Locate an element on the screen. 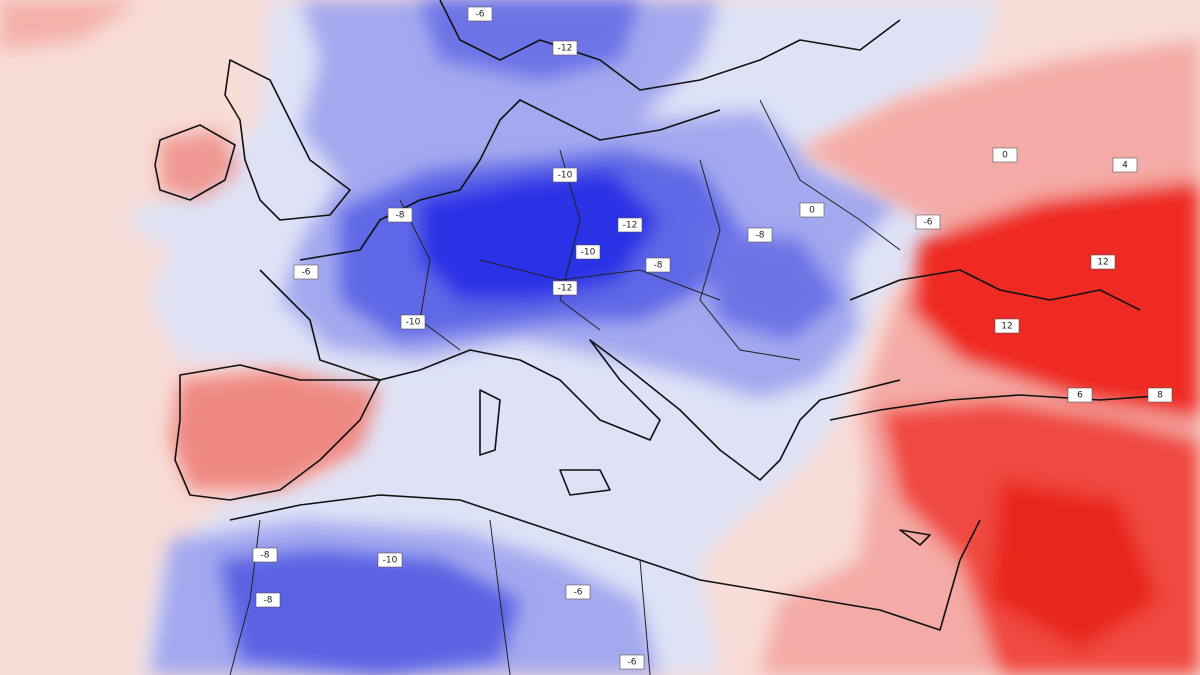  value-label: 8 is located at coordinates (1160, 396).